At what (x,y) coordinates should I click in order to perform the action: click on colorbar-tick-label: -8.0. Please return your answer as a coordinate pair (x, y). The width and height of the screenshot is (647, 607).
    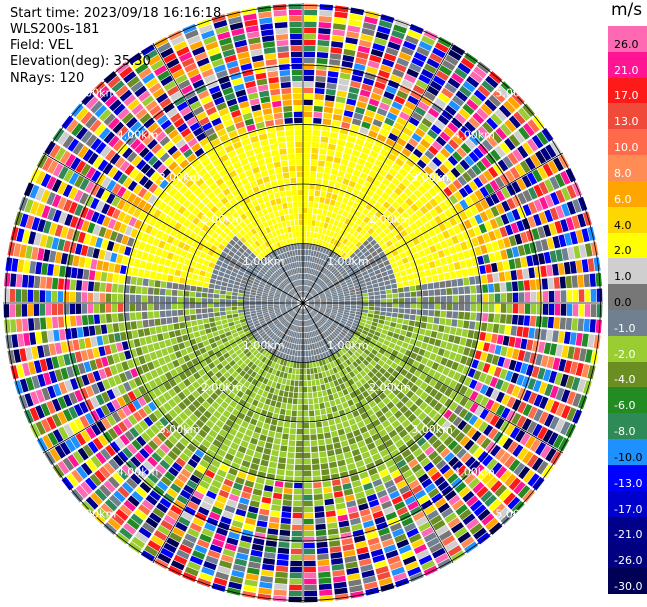
    Looking at the image, I should click on (625, 432).